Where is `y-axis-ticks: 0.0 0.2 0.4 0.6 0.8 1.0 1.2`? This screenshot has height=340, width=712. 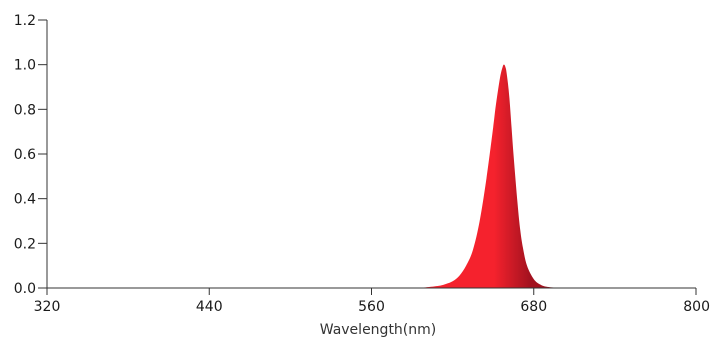
y-axis-ticks: 0.0 0.2 0.4 0.6 0.8 1.0 1.2 is located at coordinates (30, 155).